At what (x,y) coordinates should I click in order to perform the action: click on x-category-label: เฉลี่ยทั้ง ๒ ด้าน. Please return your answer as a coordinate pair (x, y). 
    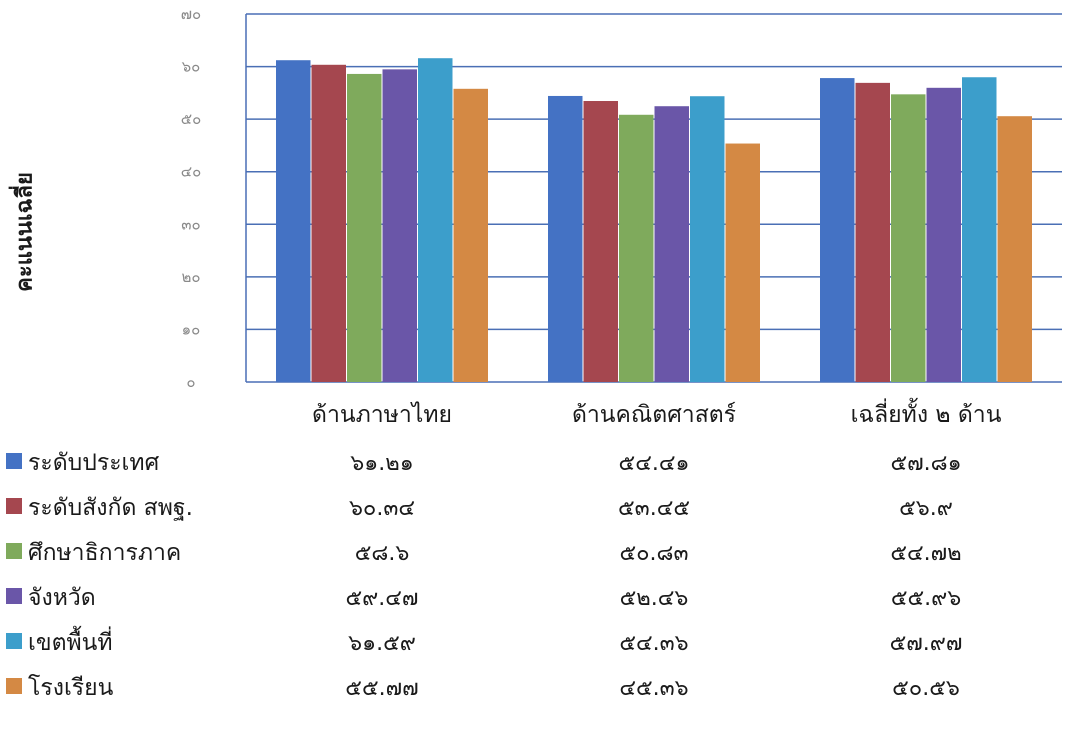
    Looking at the image, I should click on (926, 413).